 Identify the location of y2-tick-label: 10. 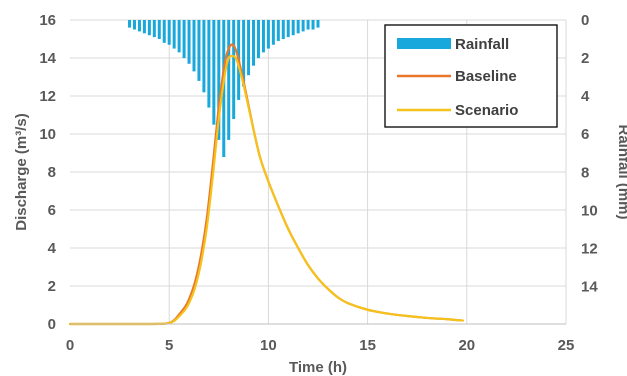
(589, 210).